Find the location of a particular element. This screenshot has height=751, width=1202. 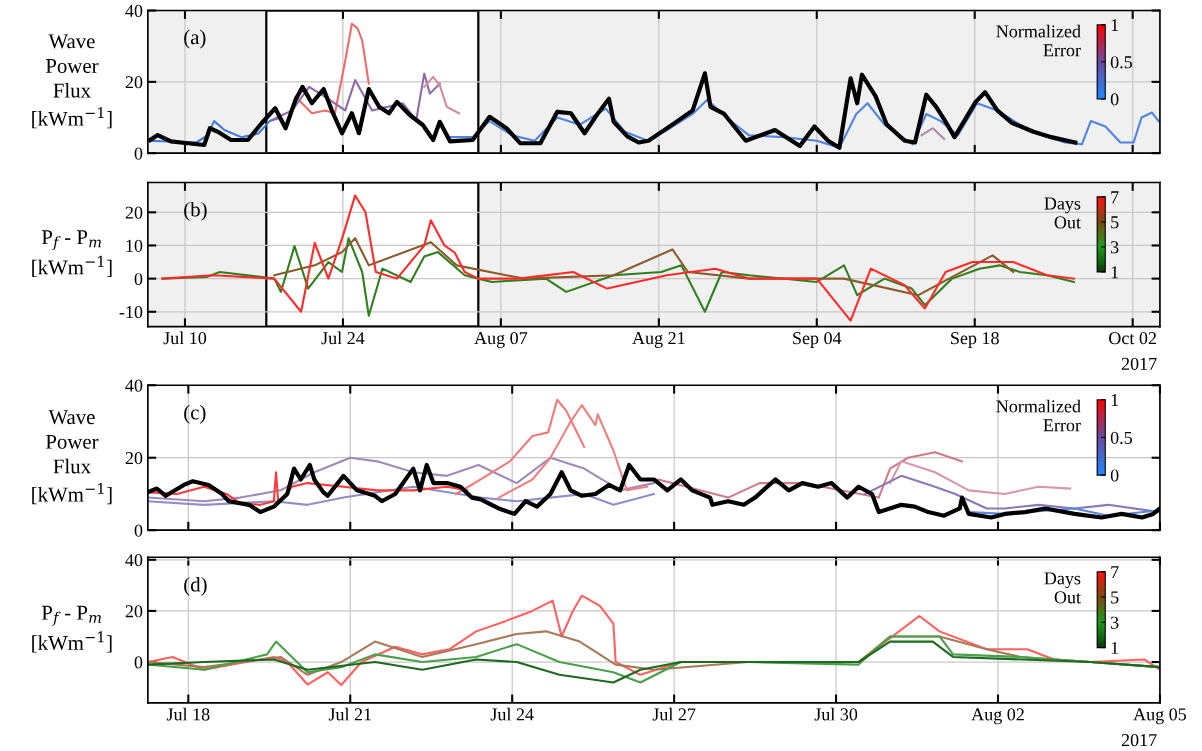

x-tick-label: Aug 21 is located at coordinates (658, 340).